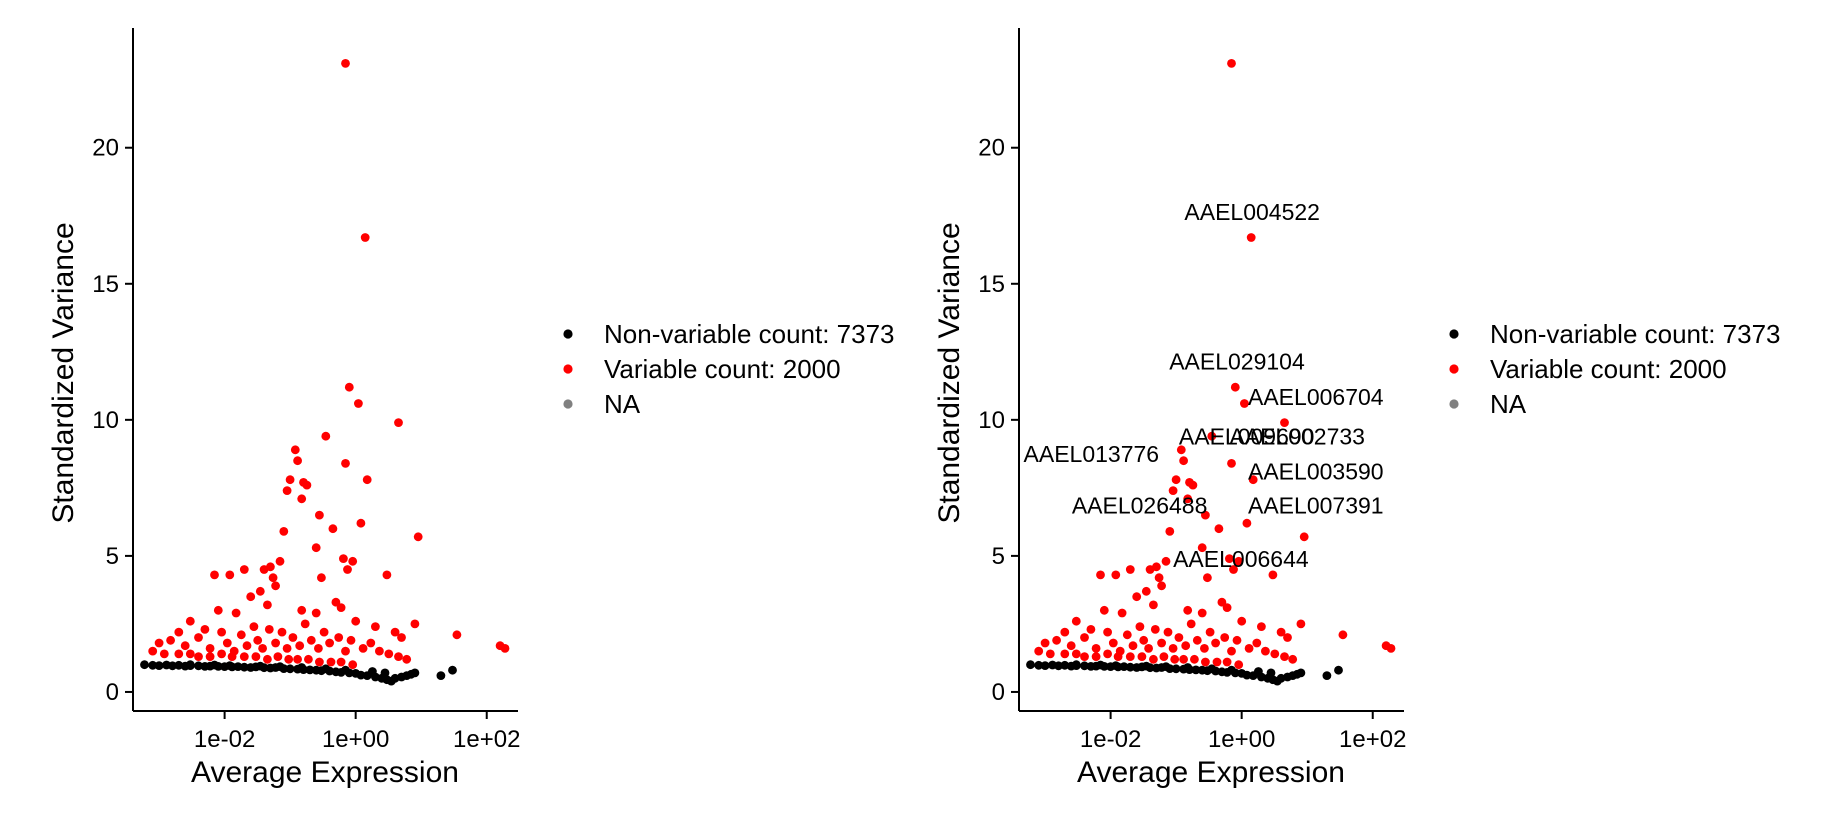 This screenshot has height=832, width=1826. Describe the element at coordinates (1241, 559) in the screenshot. I see `gene-label-aael006644: AAEL006644` at that location.